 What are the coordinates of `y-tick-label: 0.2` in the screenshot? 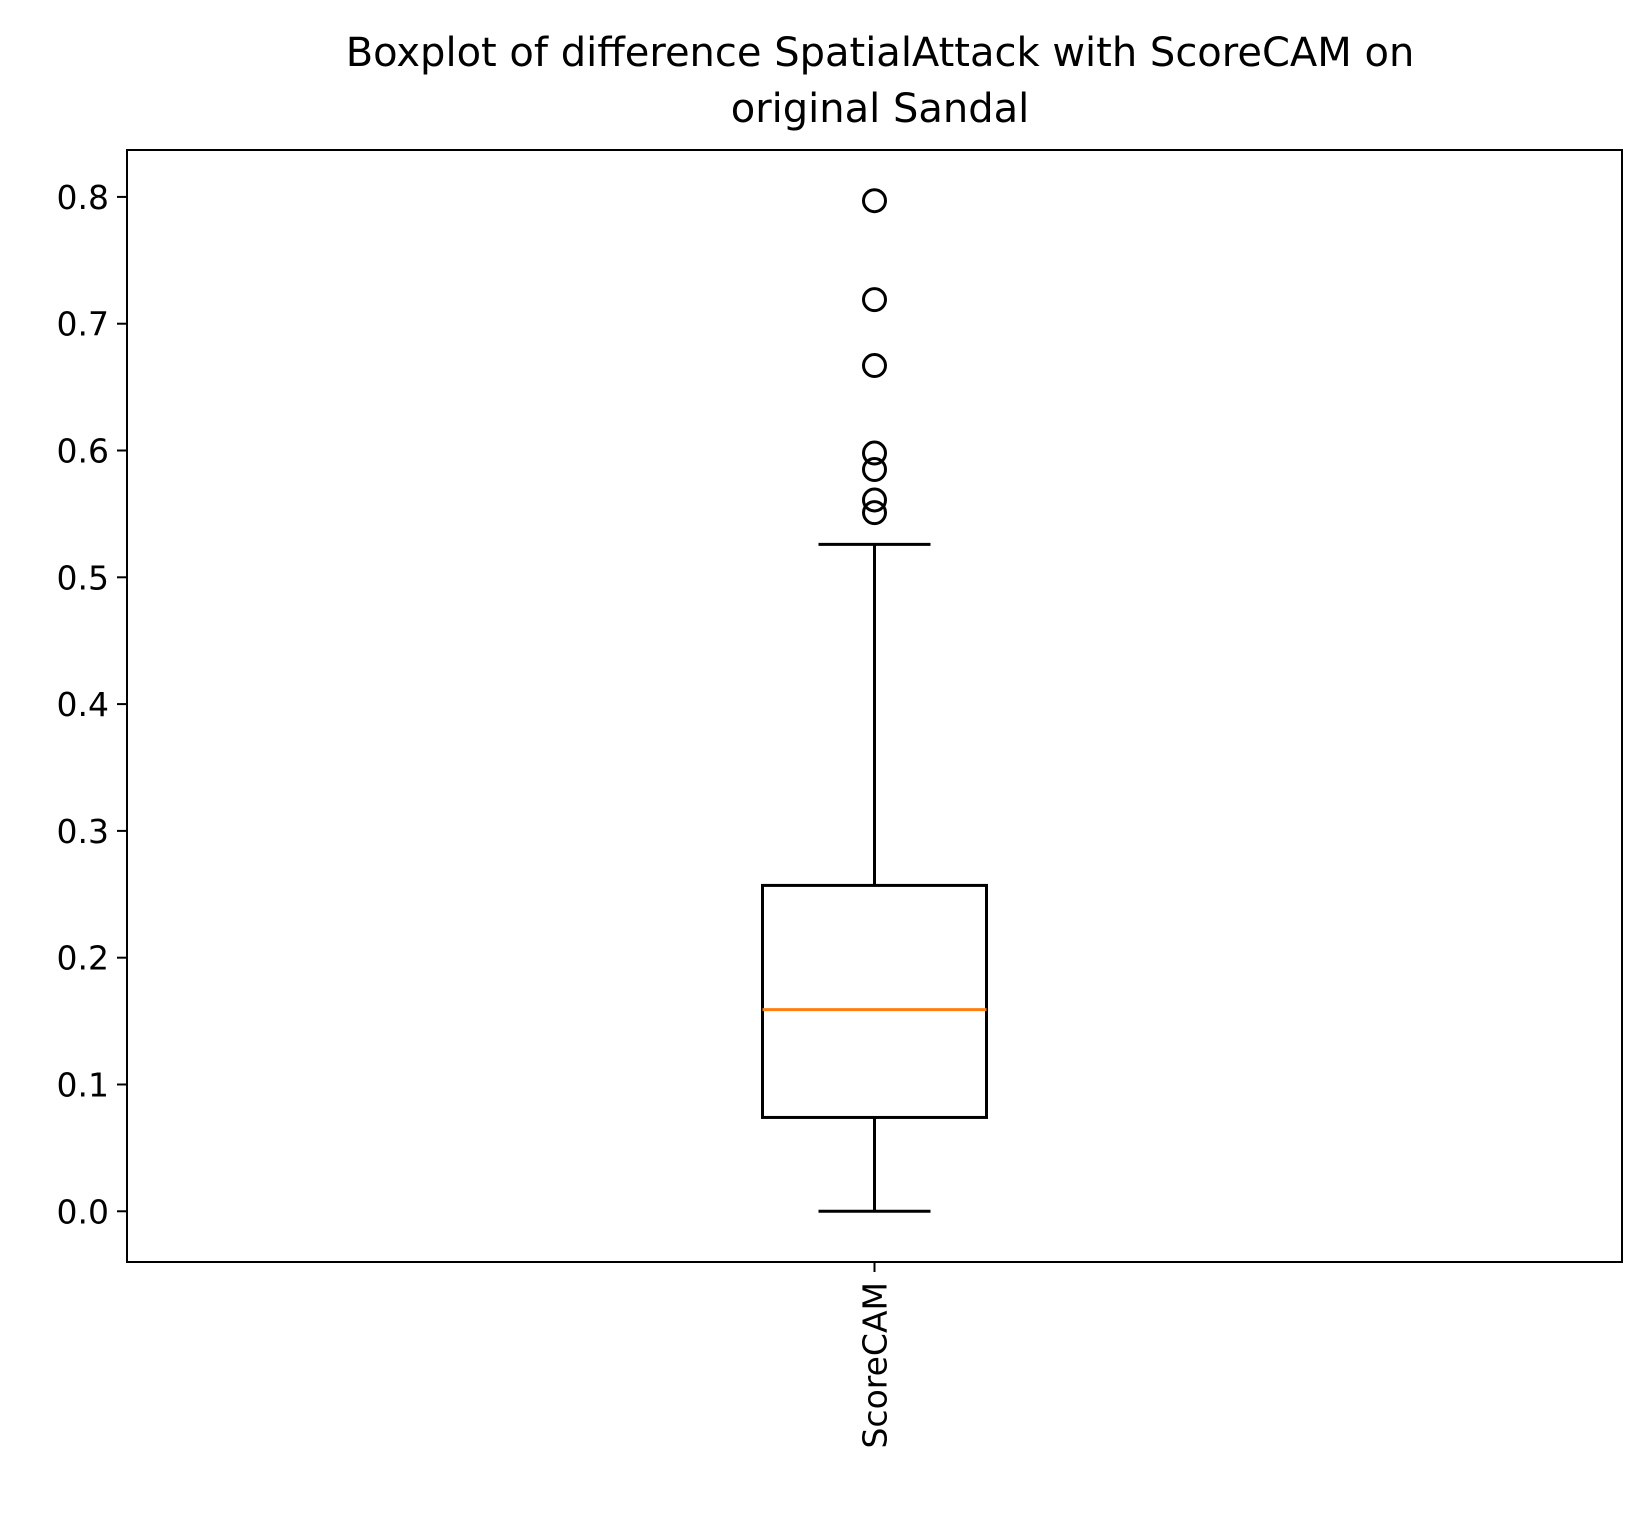 It's located at (83, 958).